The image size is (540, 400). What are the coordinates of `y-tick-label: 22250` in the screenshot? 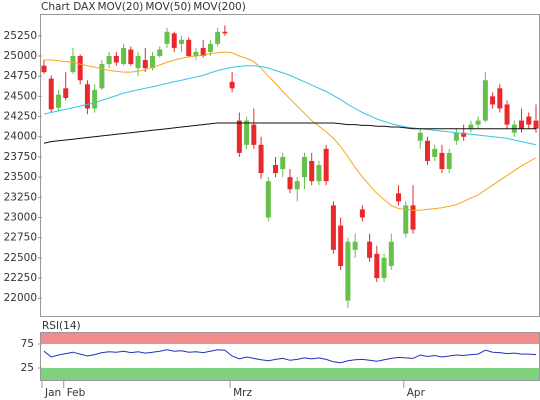 It's located at (20, 278).